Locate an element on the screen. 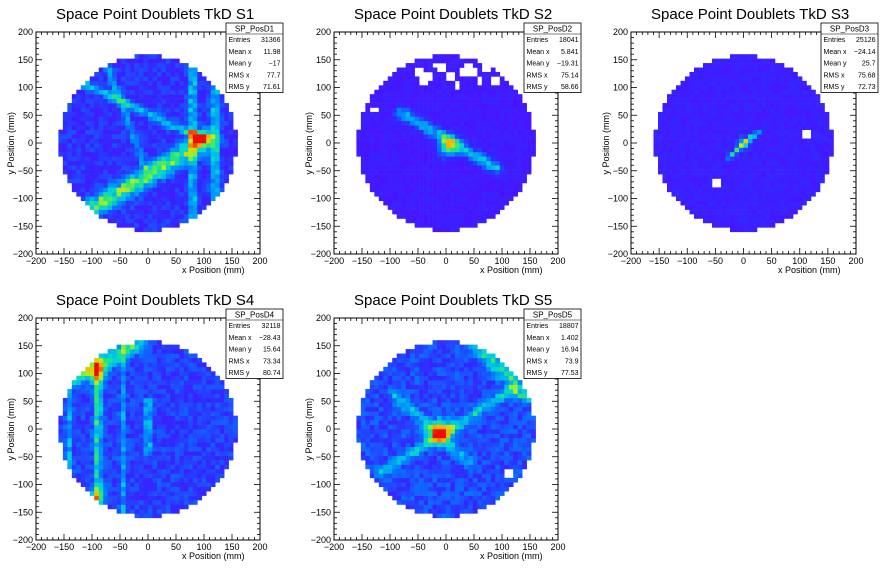 The image size is (896, 574). y-tick-label: −100 is located at coordinates (618, 199).